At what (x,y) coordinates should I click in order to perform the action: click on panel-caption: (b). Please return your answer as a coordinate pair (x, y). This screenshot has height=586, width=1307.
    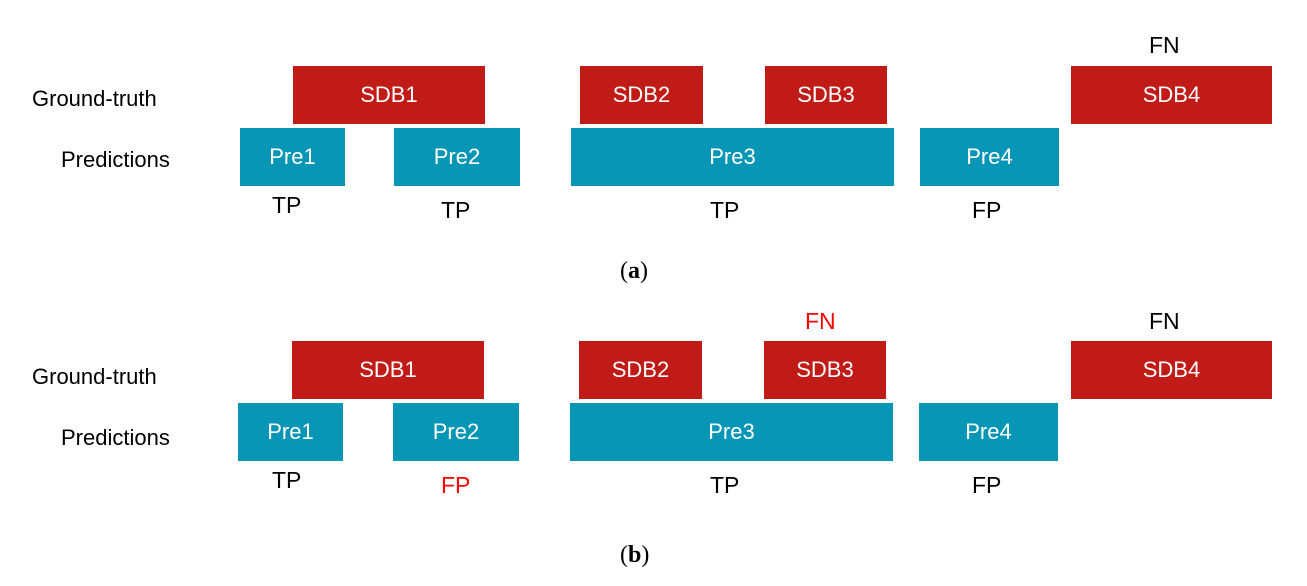
    Looking at the image, I should click on (635, 555).